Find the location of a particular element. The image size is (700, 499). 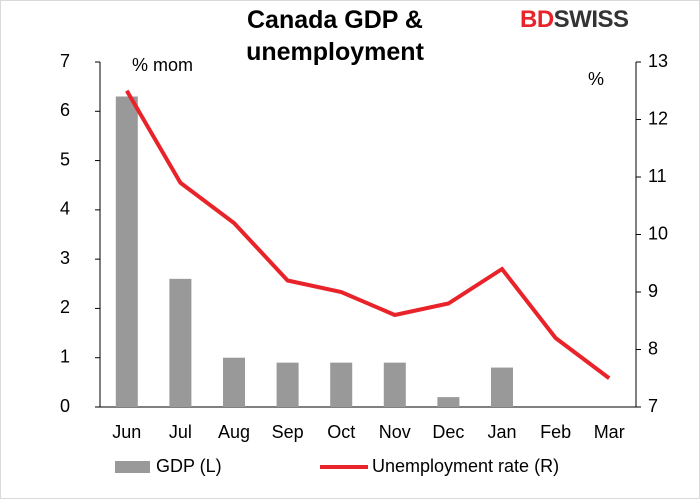

x-tick-label: Sep is located at coordinates (288, 432).